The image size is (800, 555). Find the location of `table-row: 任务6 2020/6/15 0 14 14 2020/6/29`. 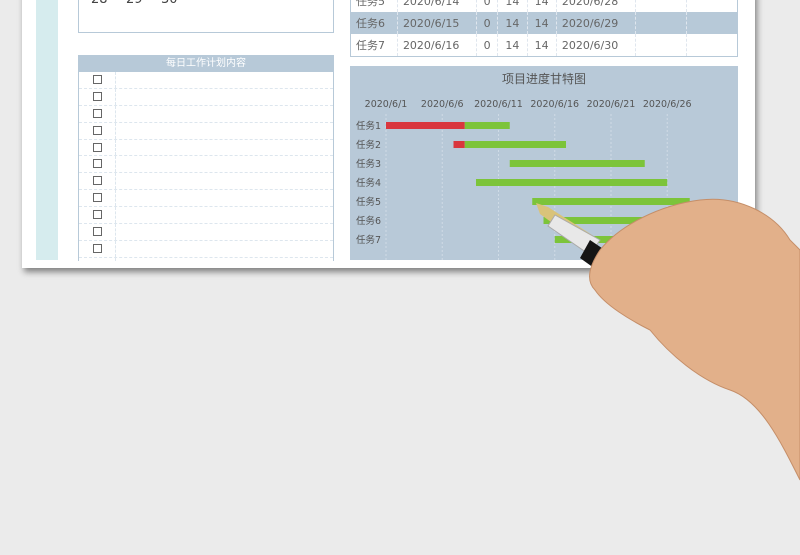

table-row: 任务6 2020/6/15 0 14 14 2020/6/29 is located at coordinates (544, 23).